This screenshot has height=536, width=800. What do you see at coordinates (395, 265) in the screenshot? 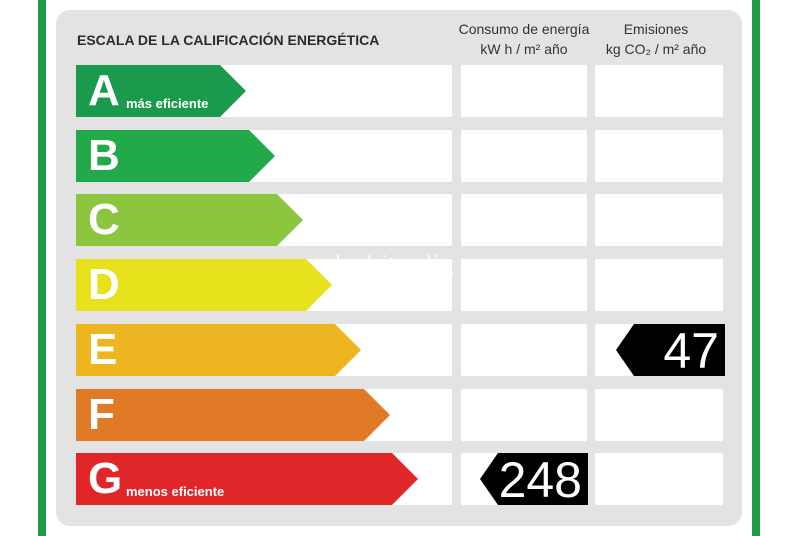
I see `watermark: habitaclia` at bounding box center [395, 265].